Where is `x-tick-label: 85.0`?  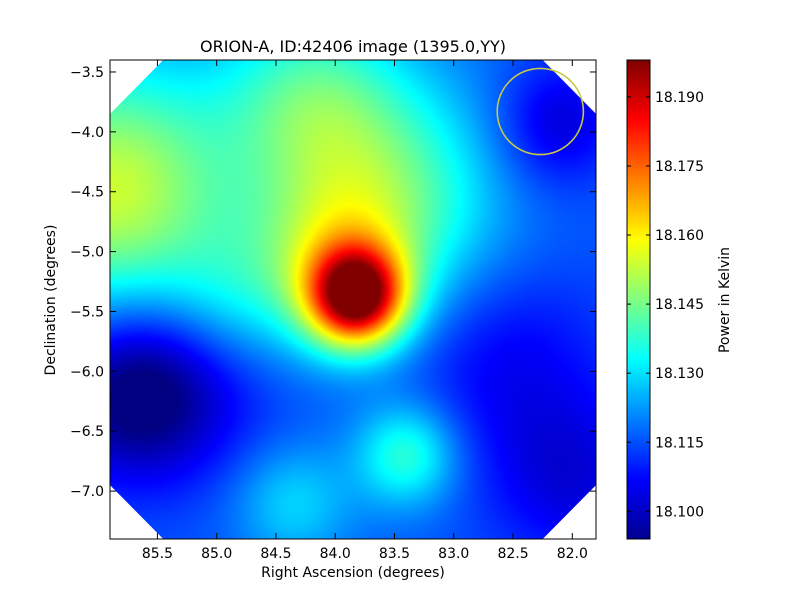
x-tick-label: 85.0 is located at coordinates (216, 554).